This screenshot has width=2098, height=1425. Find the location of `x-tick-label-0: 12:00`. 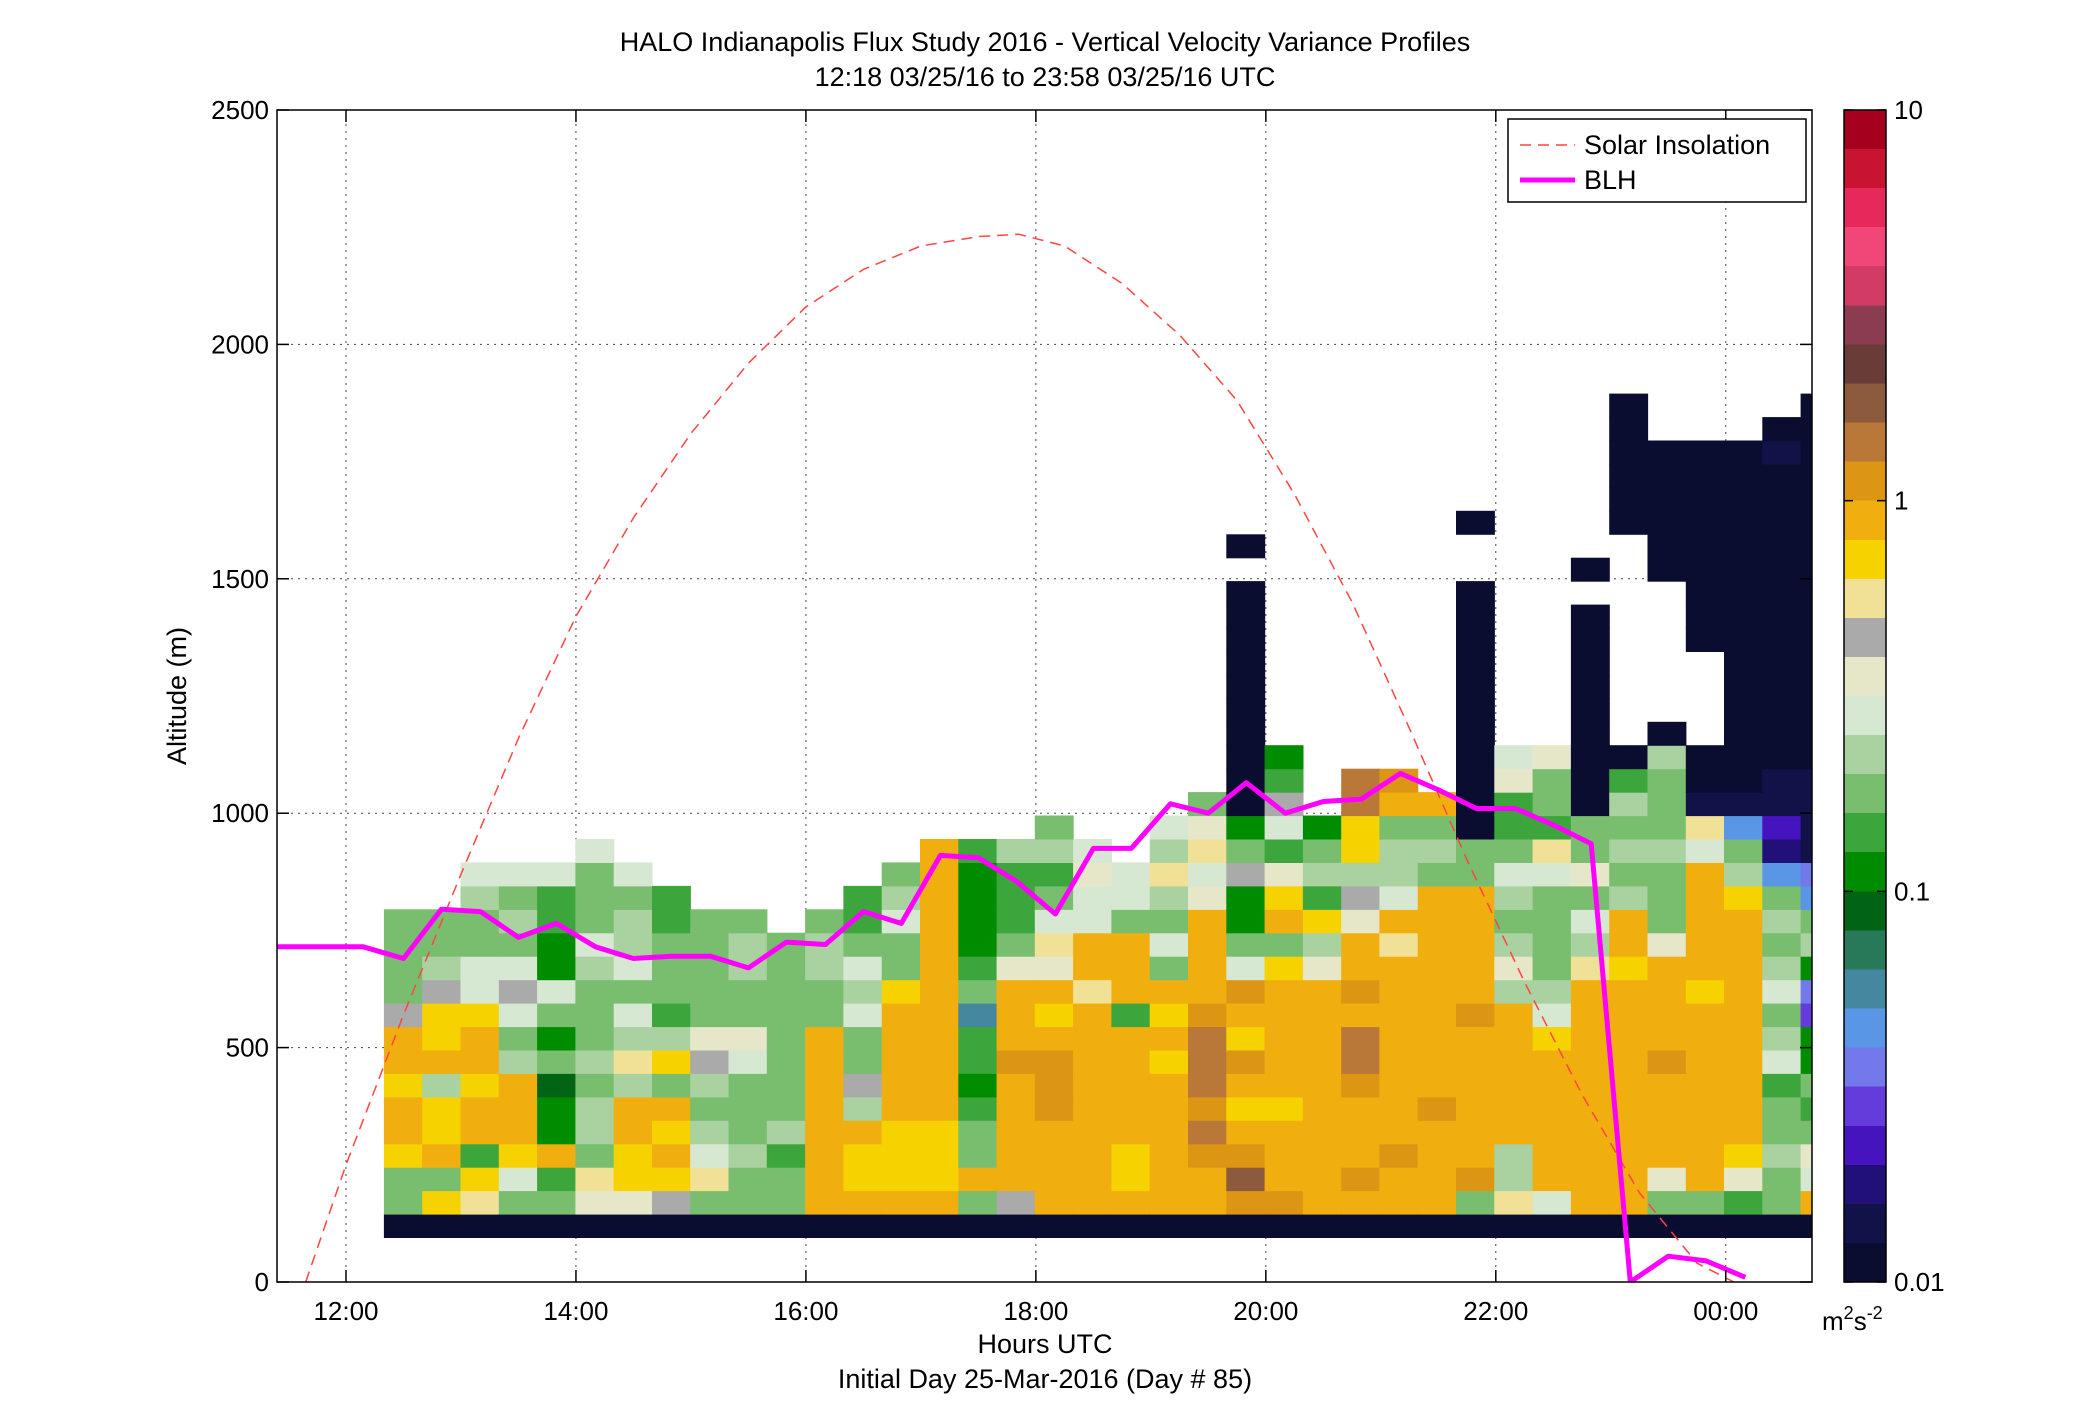

x-tick-label-0: 12:00 is located at coordinates (345, 1311).